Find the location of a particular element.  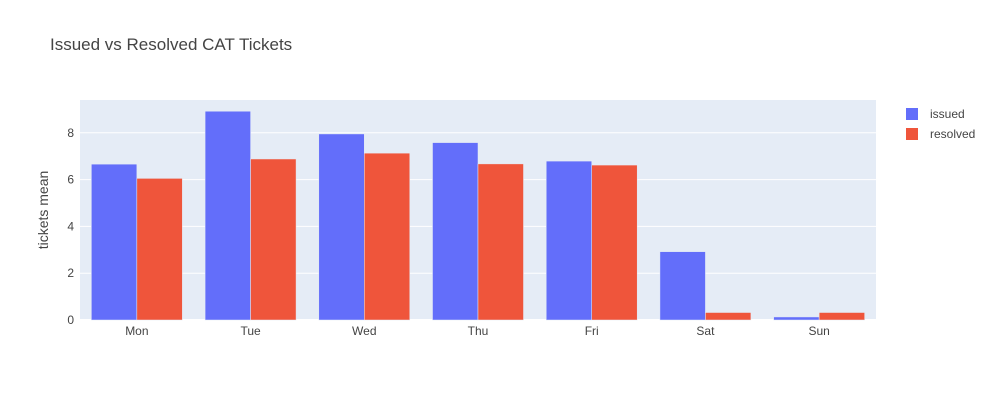

chart-title: Issued vs Resolved CAT Tickets is located at coordinates (171, 44).